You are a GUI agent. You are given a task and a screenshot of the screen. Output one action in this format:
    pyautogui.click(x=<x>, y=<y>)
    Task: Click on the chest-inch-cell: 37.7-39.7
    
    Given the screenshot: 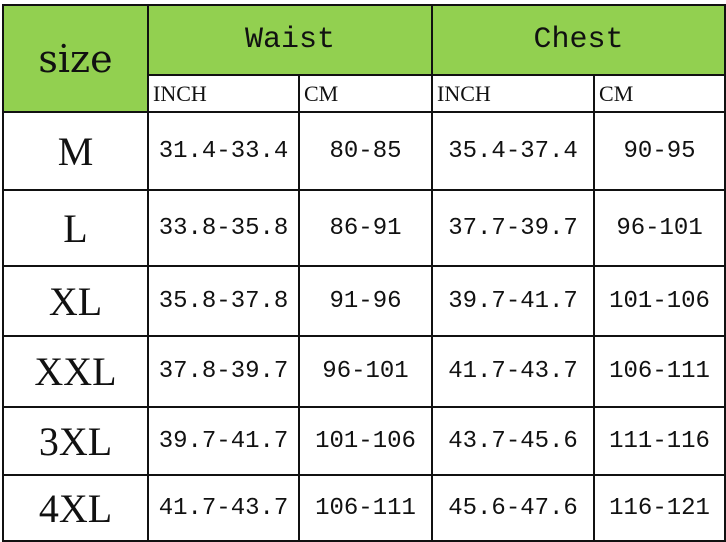 What is the action you would take?
    pyautogui.click(x=513, y=228)
    